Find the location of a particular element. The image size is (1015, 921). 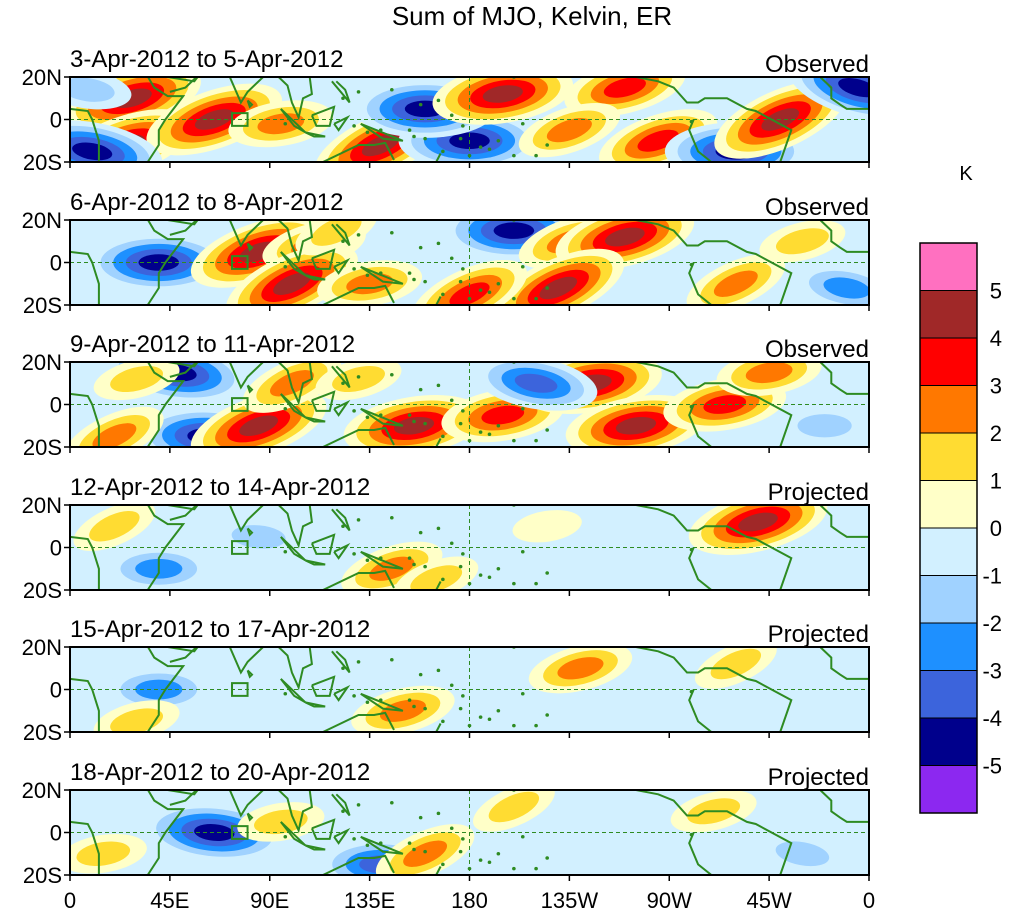

figure-title: Sum of MJO, Kelvin, ER is located at coordinates (532, 16).